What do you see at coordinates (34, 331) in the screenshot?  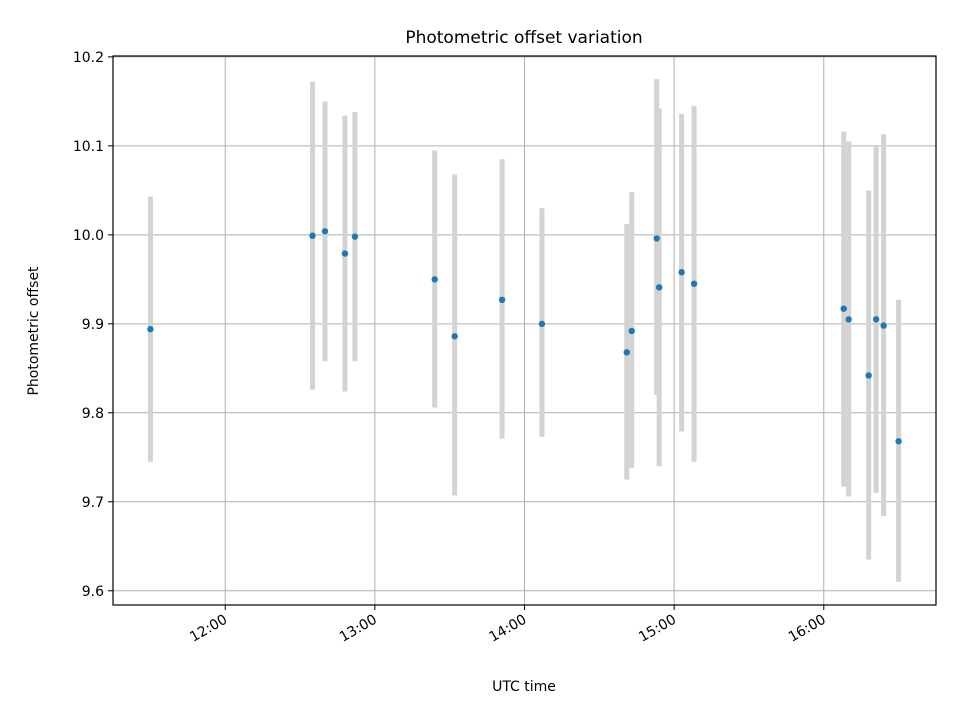 I see `y-axis-label: Photometric offset` at bounding box center [34, 331].